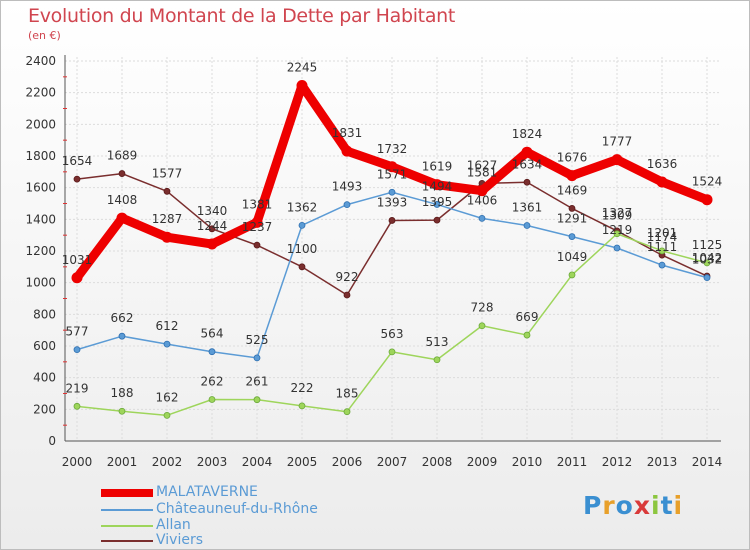 This screenshot has height=550, width=750. I want to click on logo-letter: x, so click(642, 505).